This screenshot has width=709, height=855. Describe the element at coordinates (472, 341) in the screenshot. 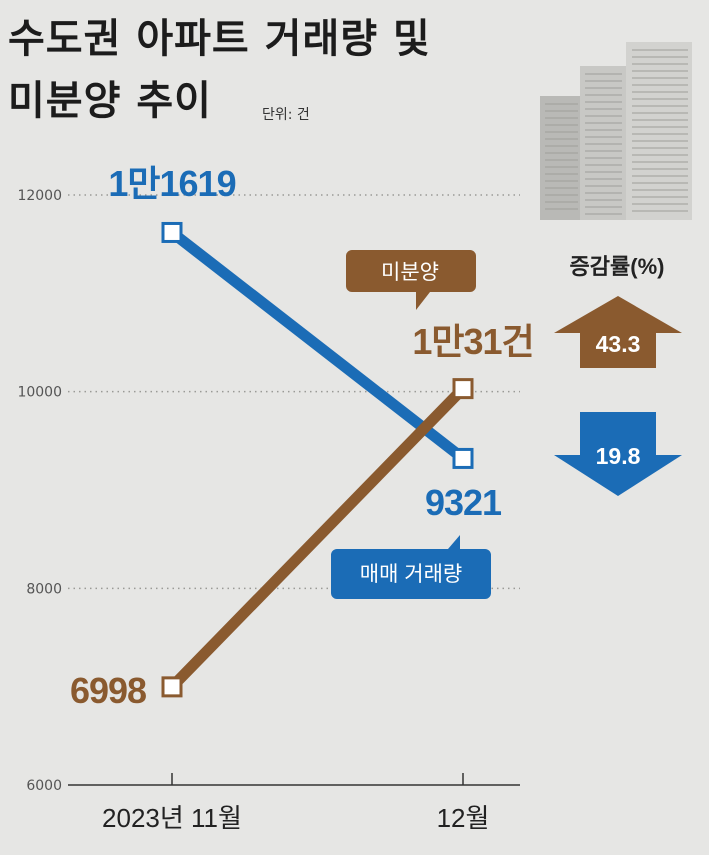

I see `data-label: 1만31건` at that location.